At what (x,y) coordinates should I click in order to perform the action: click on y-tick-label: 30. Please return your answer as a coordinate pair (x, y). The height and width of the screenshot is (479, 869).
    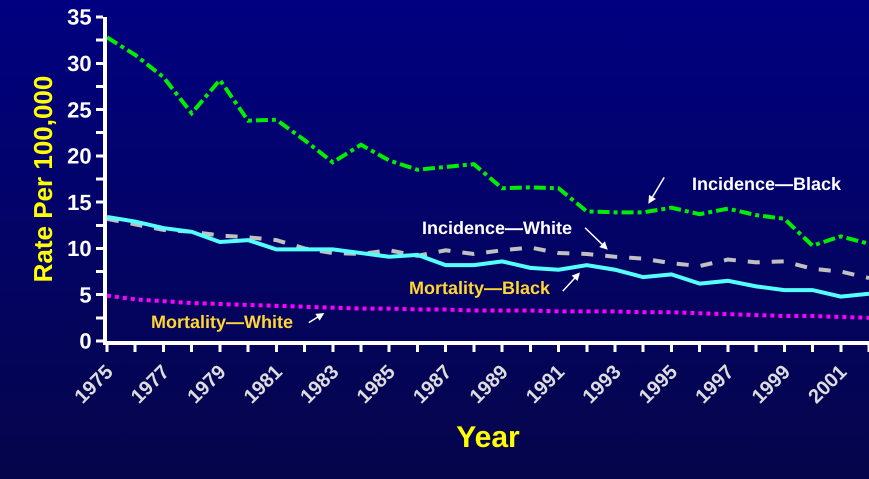
    Looking at the image, I should click on (79, 63).